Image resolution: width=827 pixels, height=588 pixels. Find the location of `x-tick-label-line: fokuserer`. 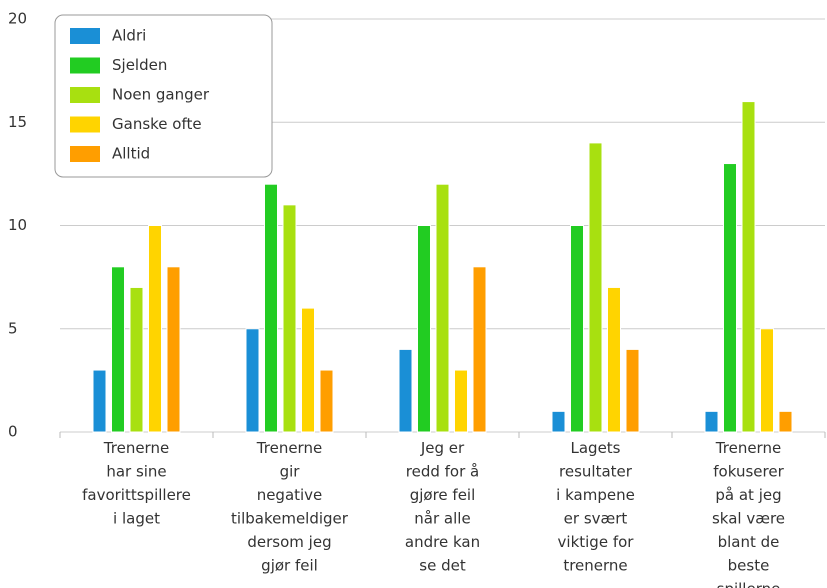

x-tick-label-line: fokuserer is located at coordinates (748, 471).